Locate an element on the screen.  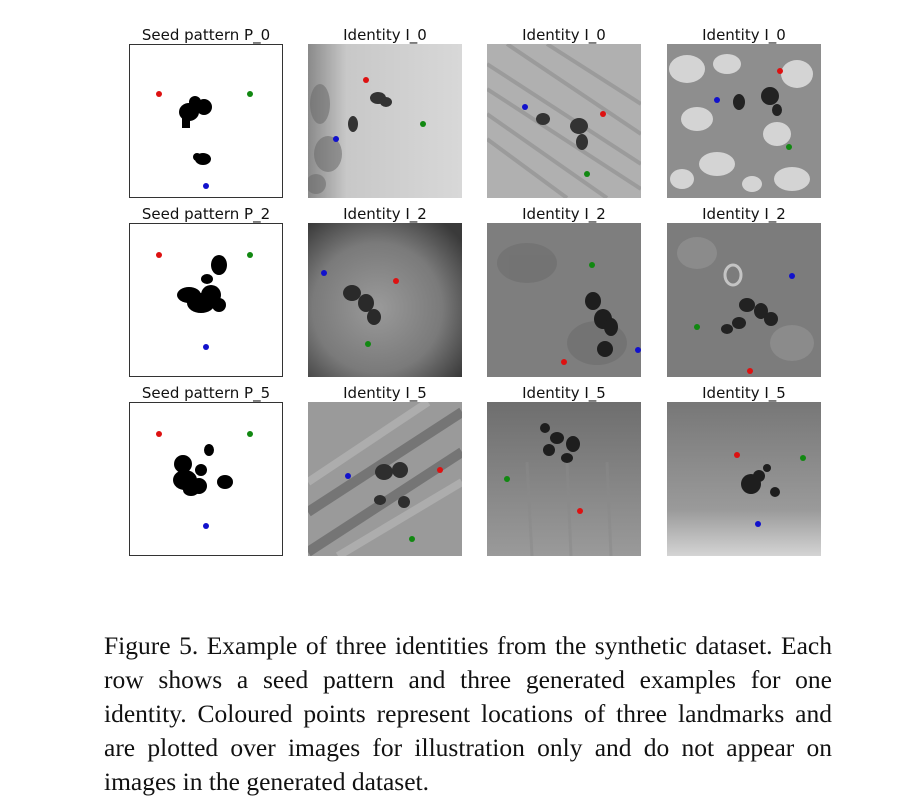
panel-title: Seed pattern P_5 is located at coordinates (206, 393).